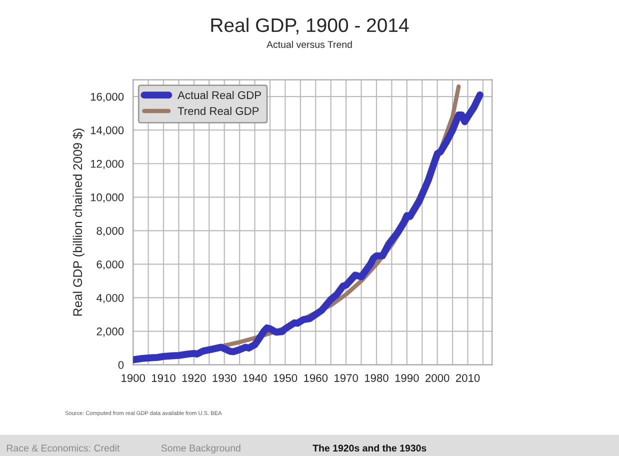 This screenshot has width=619, height=456. Describe the element at coordinates (376, 378) in the screenshot. I see `x-tick-label: 1980` at that location.